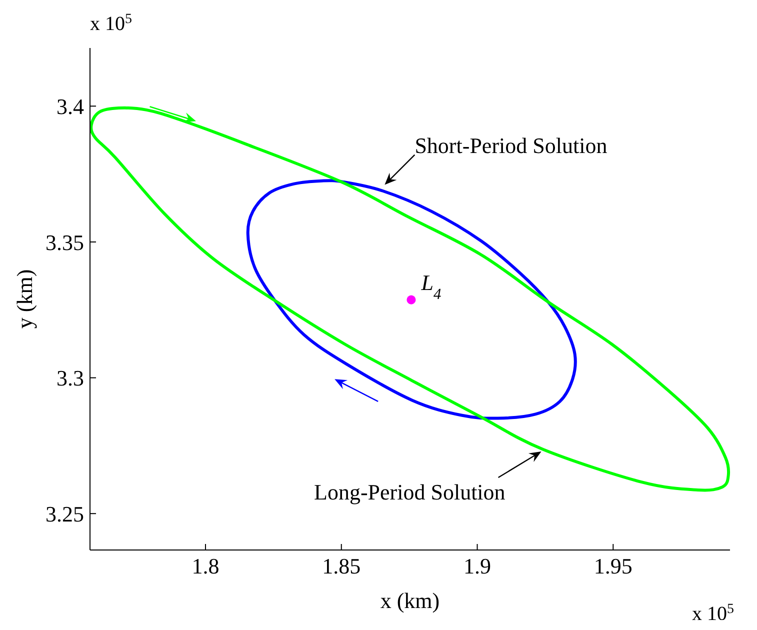 The image size is (757, 630). What do you see at coordinates (410, 600) in the screenshot?
I see `x-axis-title: x (km)` at bounding box center [410, 600].